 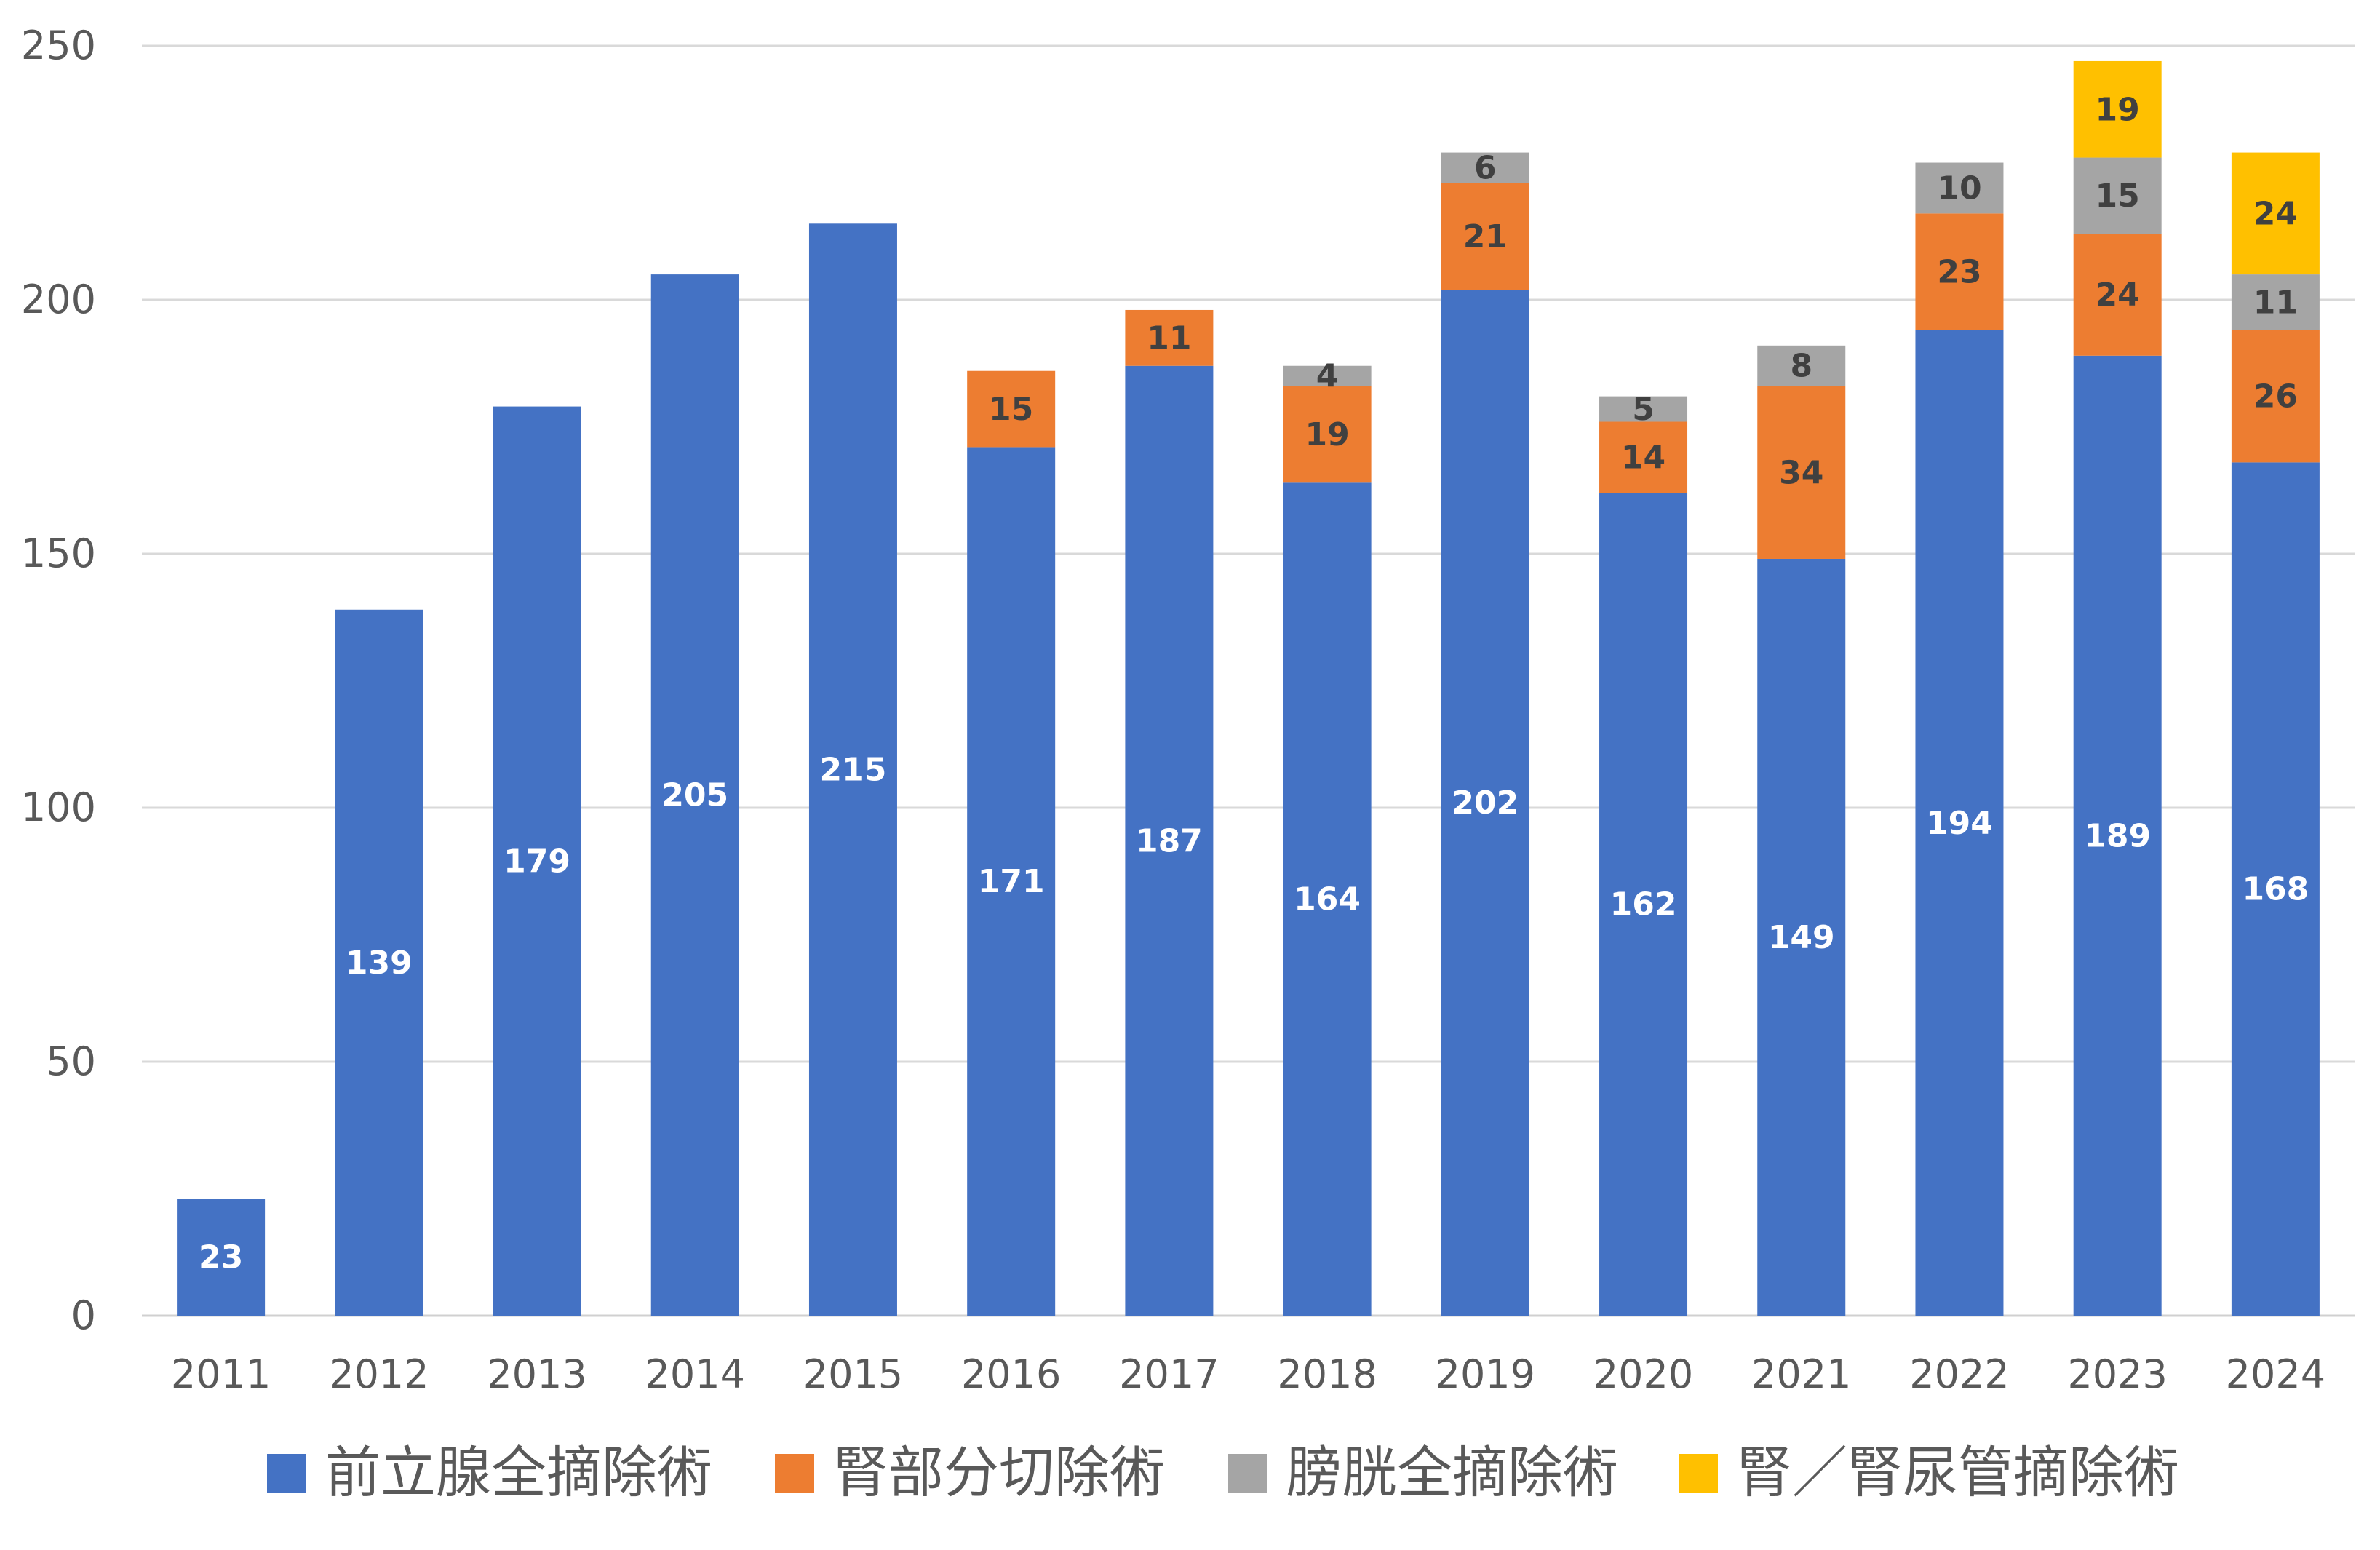 I want to click on legend-item: 腎／腎尿管摘除術, so click(x=1929, y=1472).